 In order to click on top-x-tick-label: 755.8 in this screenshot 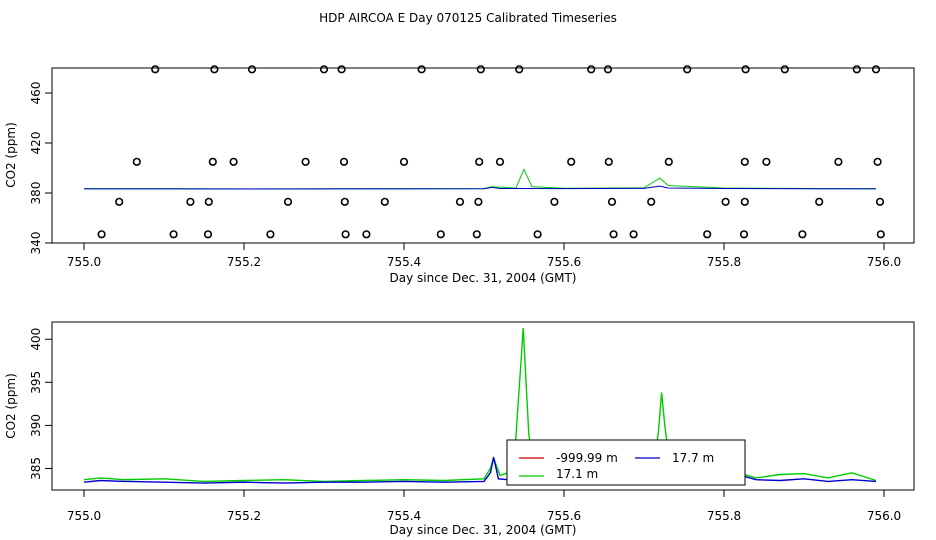, I will do `click(724, 262)`.